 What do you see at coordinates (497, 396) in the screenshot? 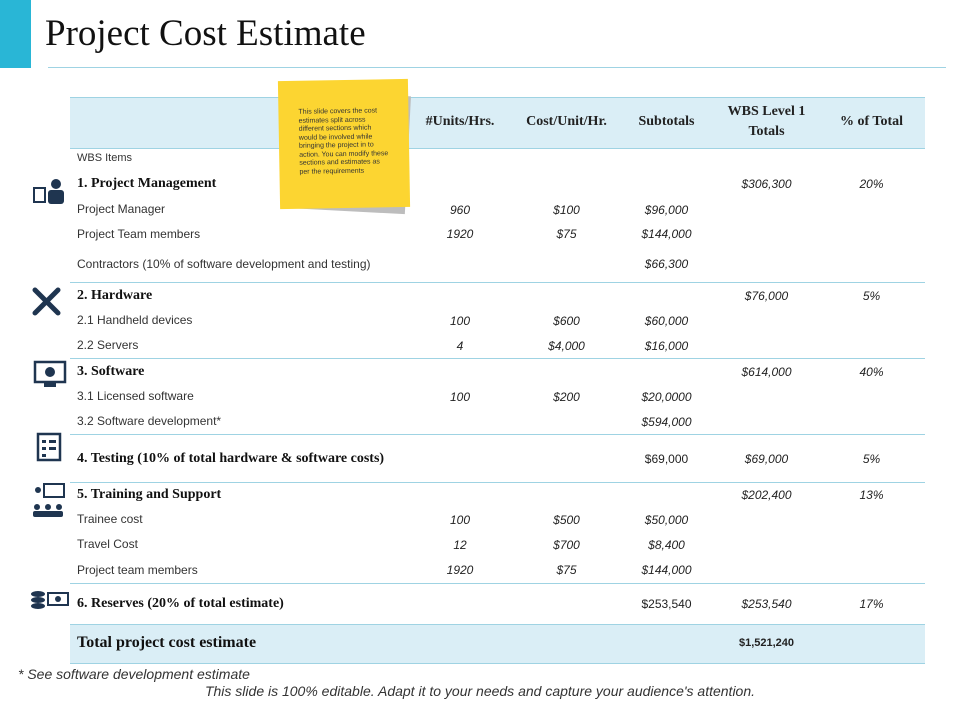
I see `item-row: 3.1 Licensed software 100 $200 $20,0000` at bounding box center [497, 396].